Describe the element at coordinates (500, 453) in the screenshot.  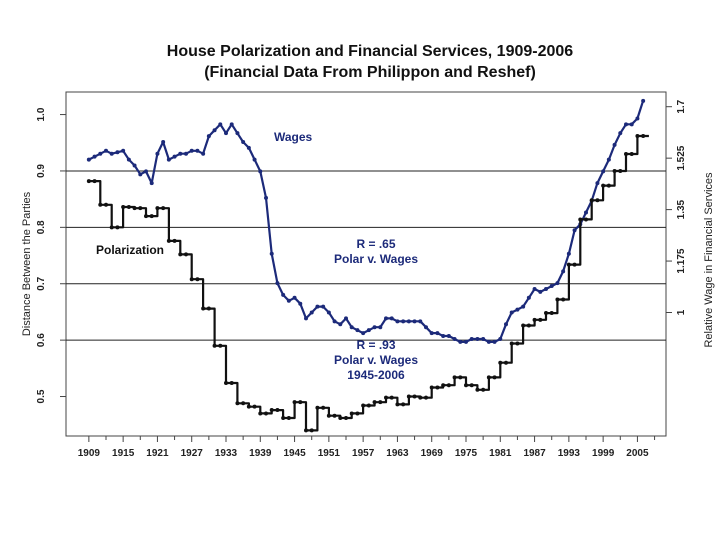
I see `x-tick-label: 1981` at that location.